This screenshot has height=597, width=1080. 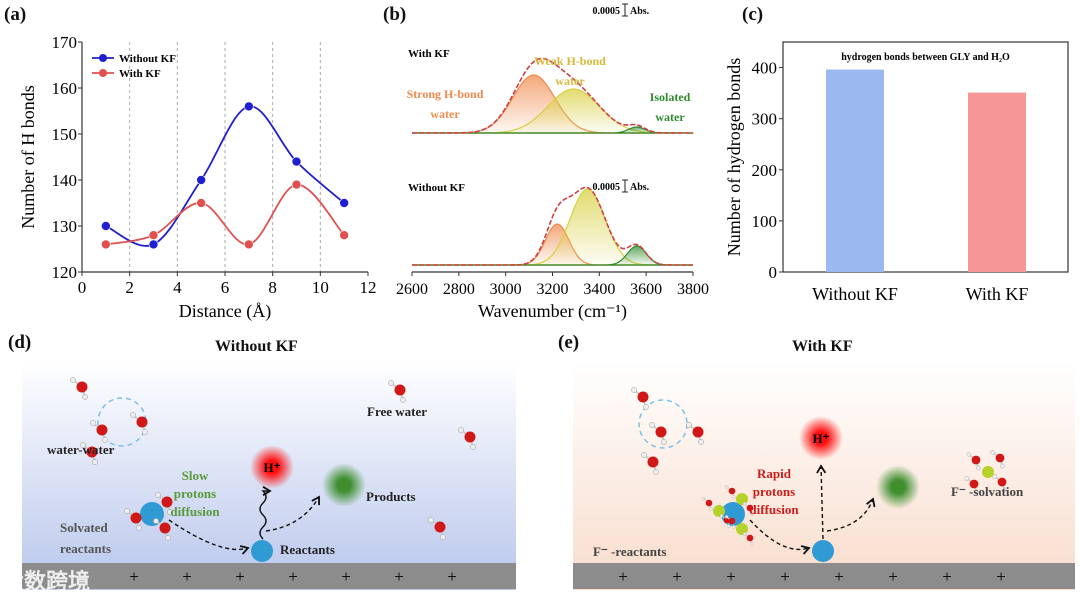 I want to click on legend-label: Without KF, so click(x=147, y=59).